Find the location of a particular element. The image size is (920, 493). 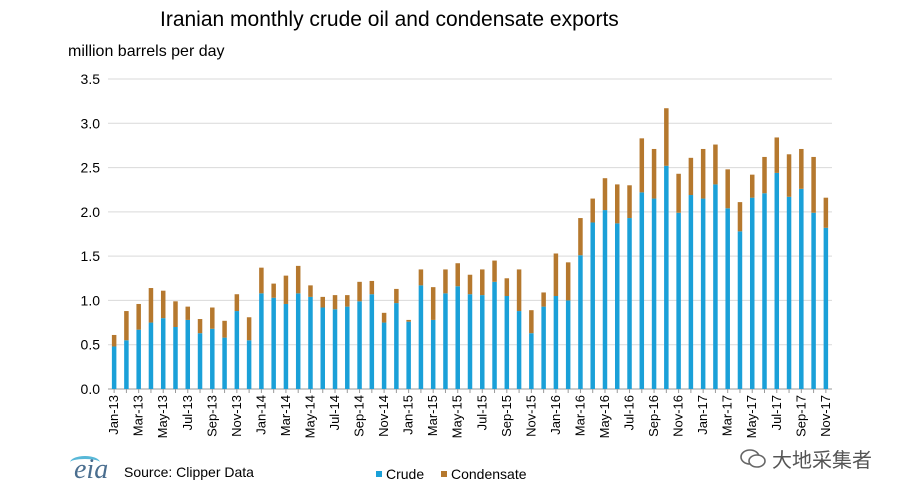

eia-logo: eia is located at coordinates (89, 470).